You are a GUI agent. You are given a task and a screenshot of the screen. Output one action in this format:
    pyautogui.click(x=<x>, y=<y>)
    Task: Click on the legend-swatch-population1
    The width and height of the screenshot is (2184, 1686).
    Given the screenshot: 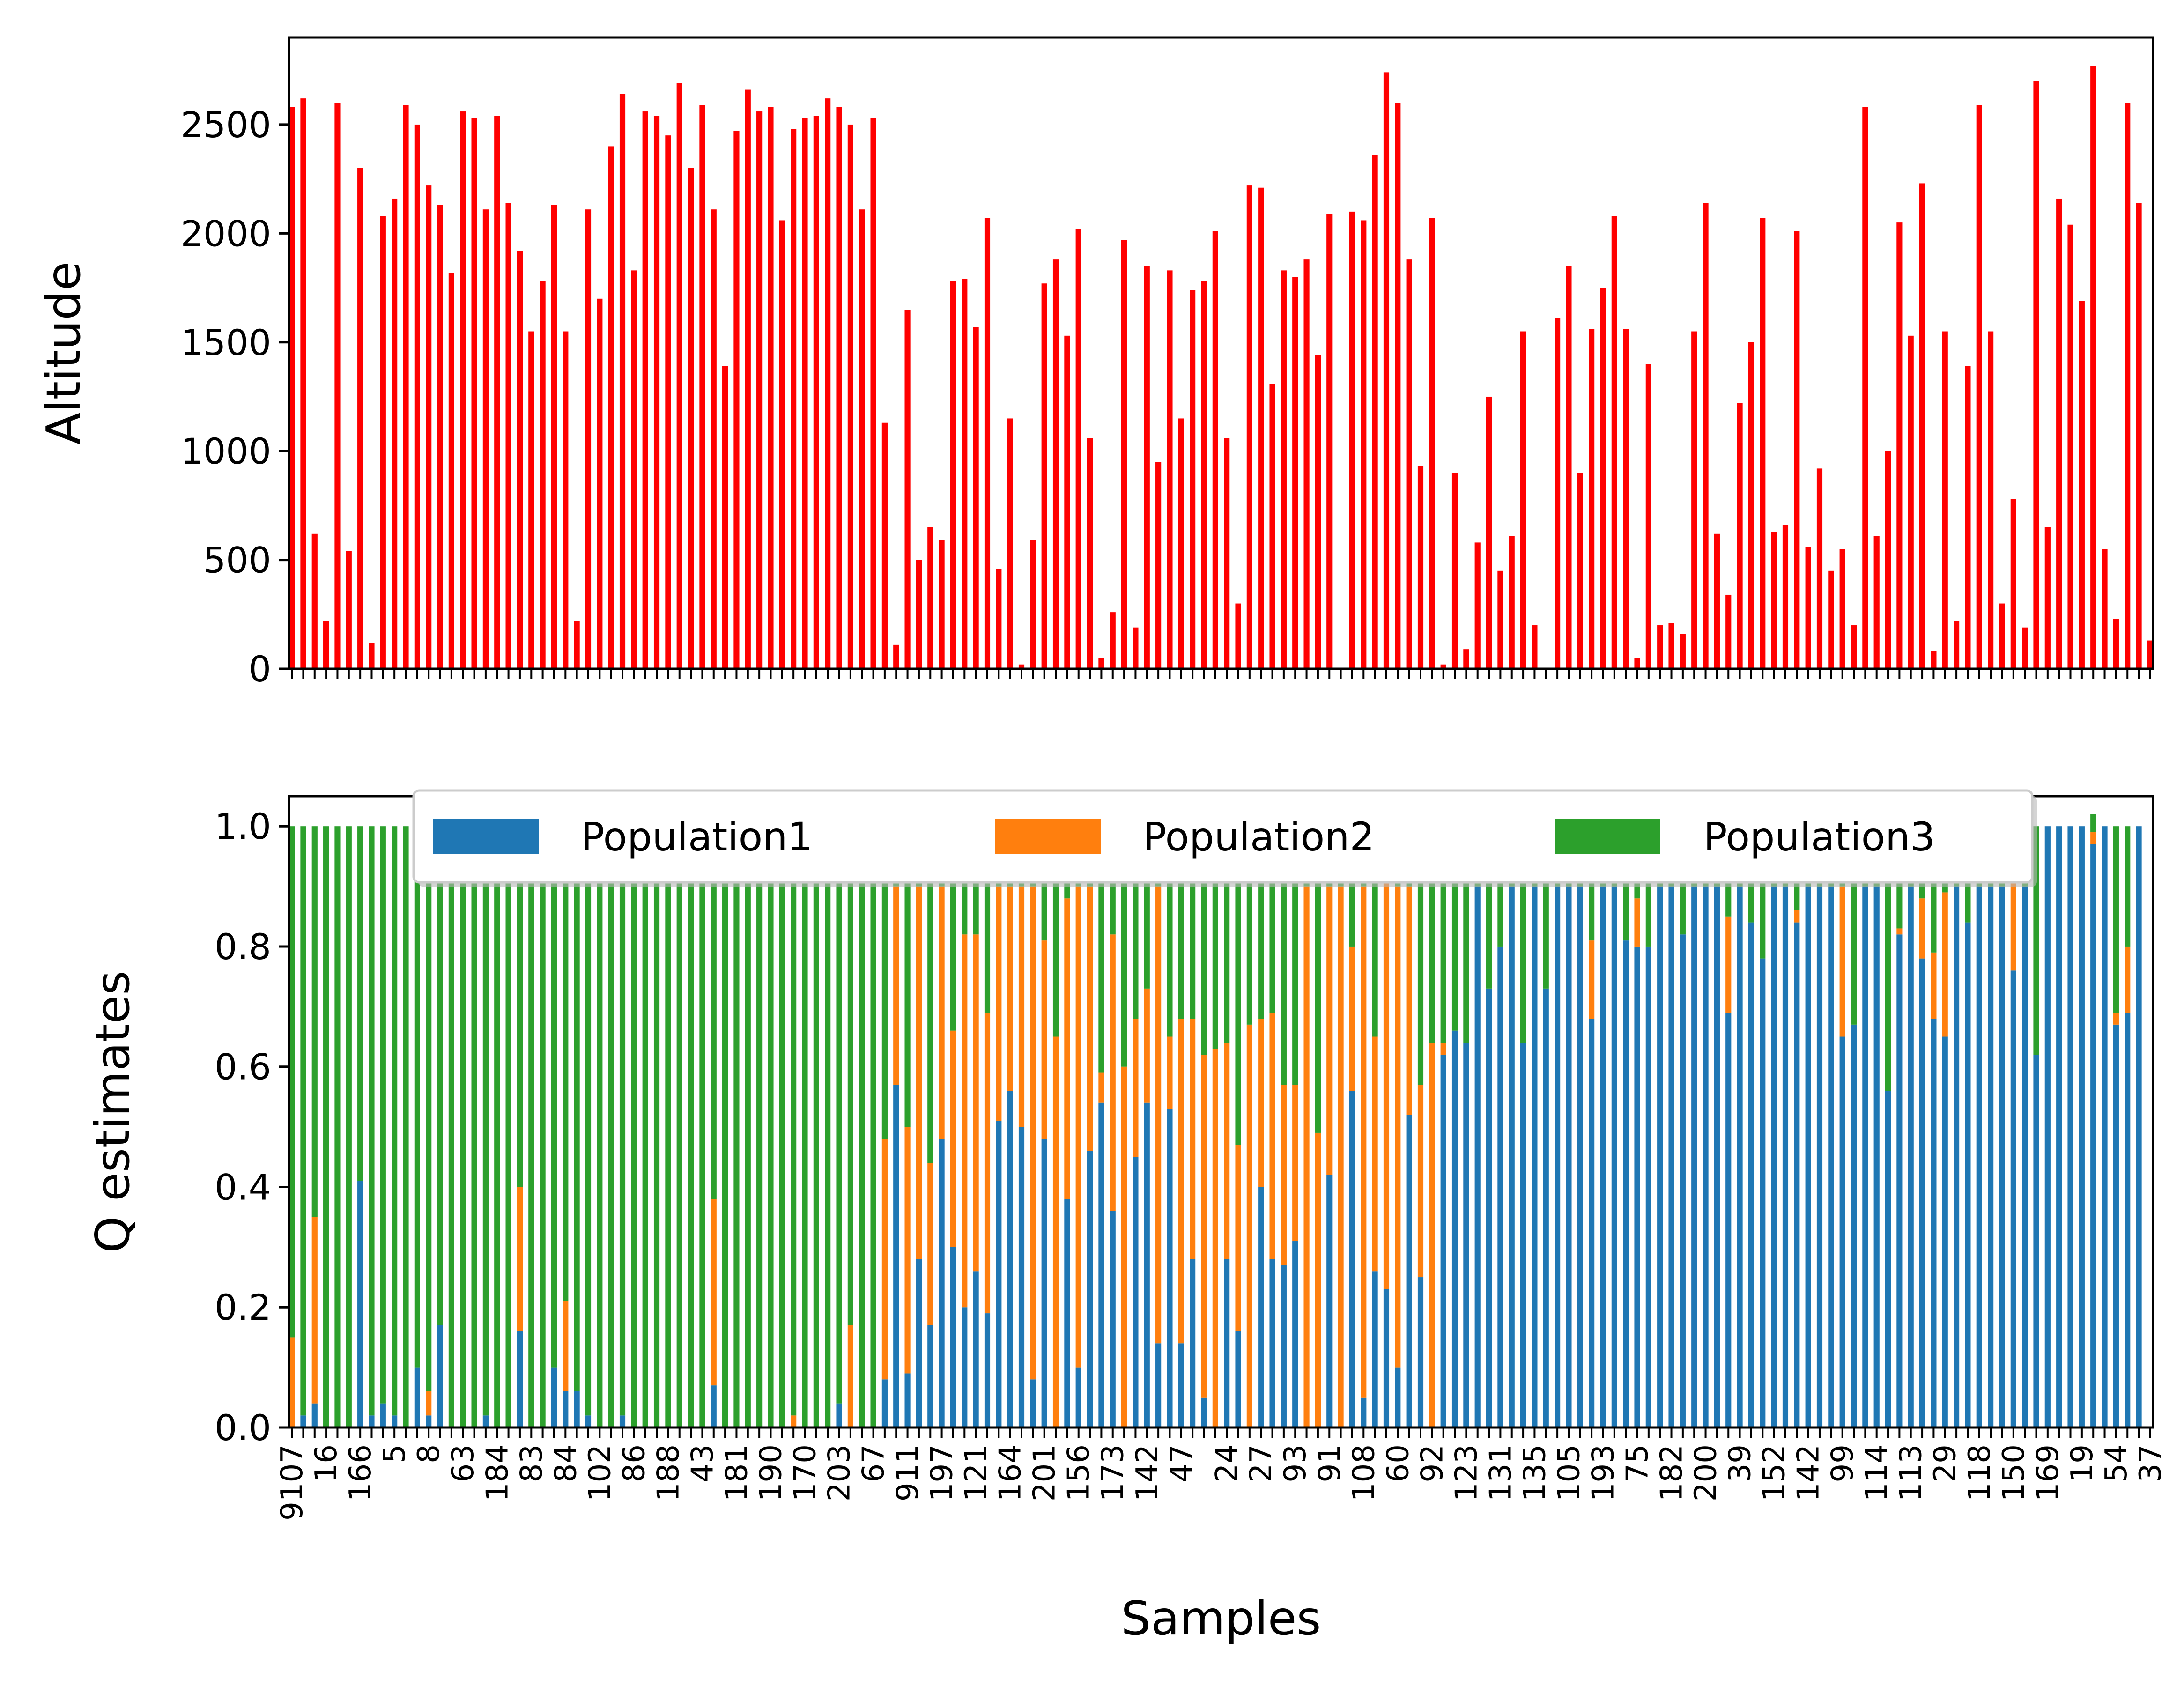 What is the action you would take?
    pyautogui.click(x=486, y=836)
    